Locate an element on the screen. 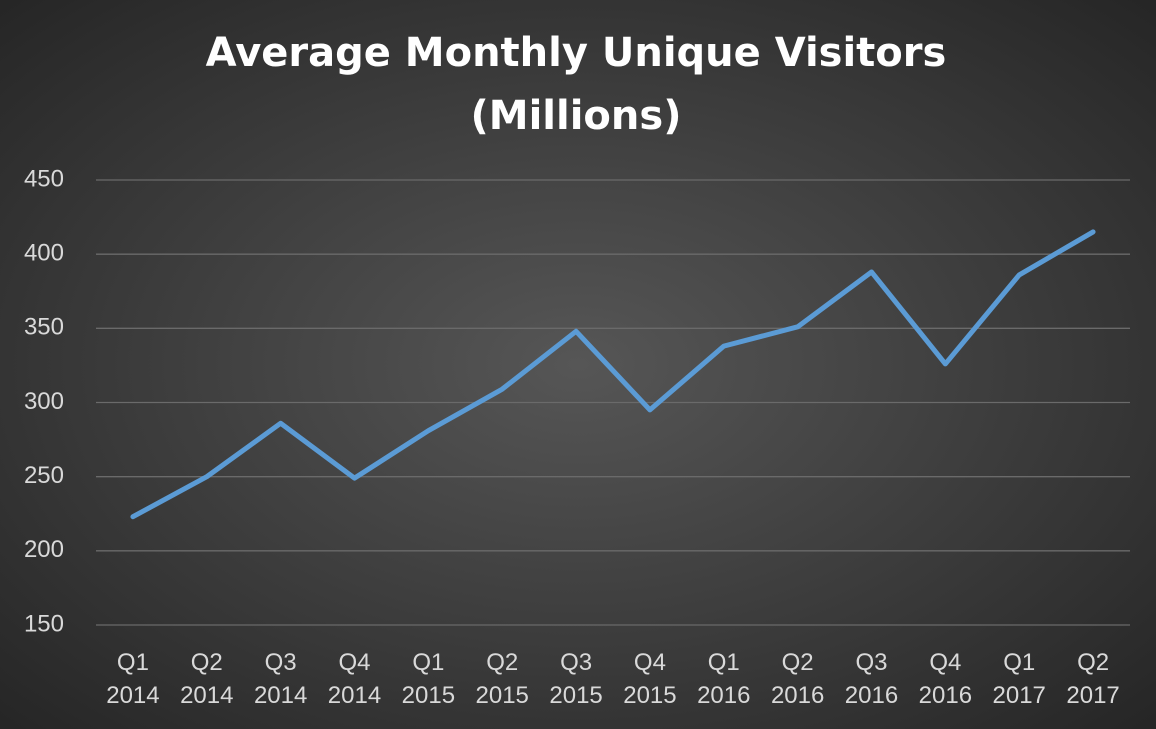  x-tick-label: Q2 2014 is located at coordinates (206, 679).